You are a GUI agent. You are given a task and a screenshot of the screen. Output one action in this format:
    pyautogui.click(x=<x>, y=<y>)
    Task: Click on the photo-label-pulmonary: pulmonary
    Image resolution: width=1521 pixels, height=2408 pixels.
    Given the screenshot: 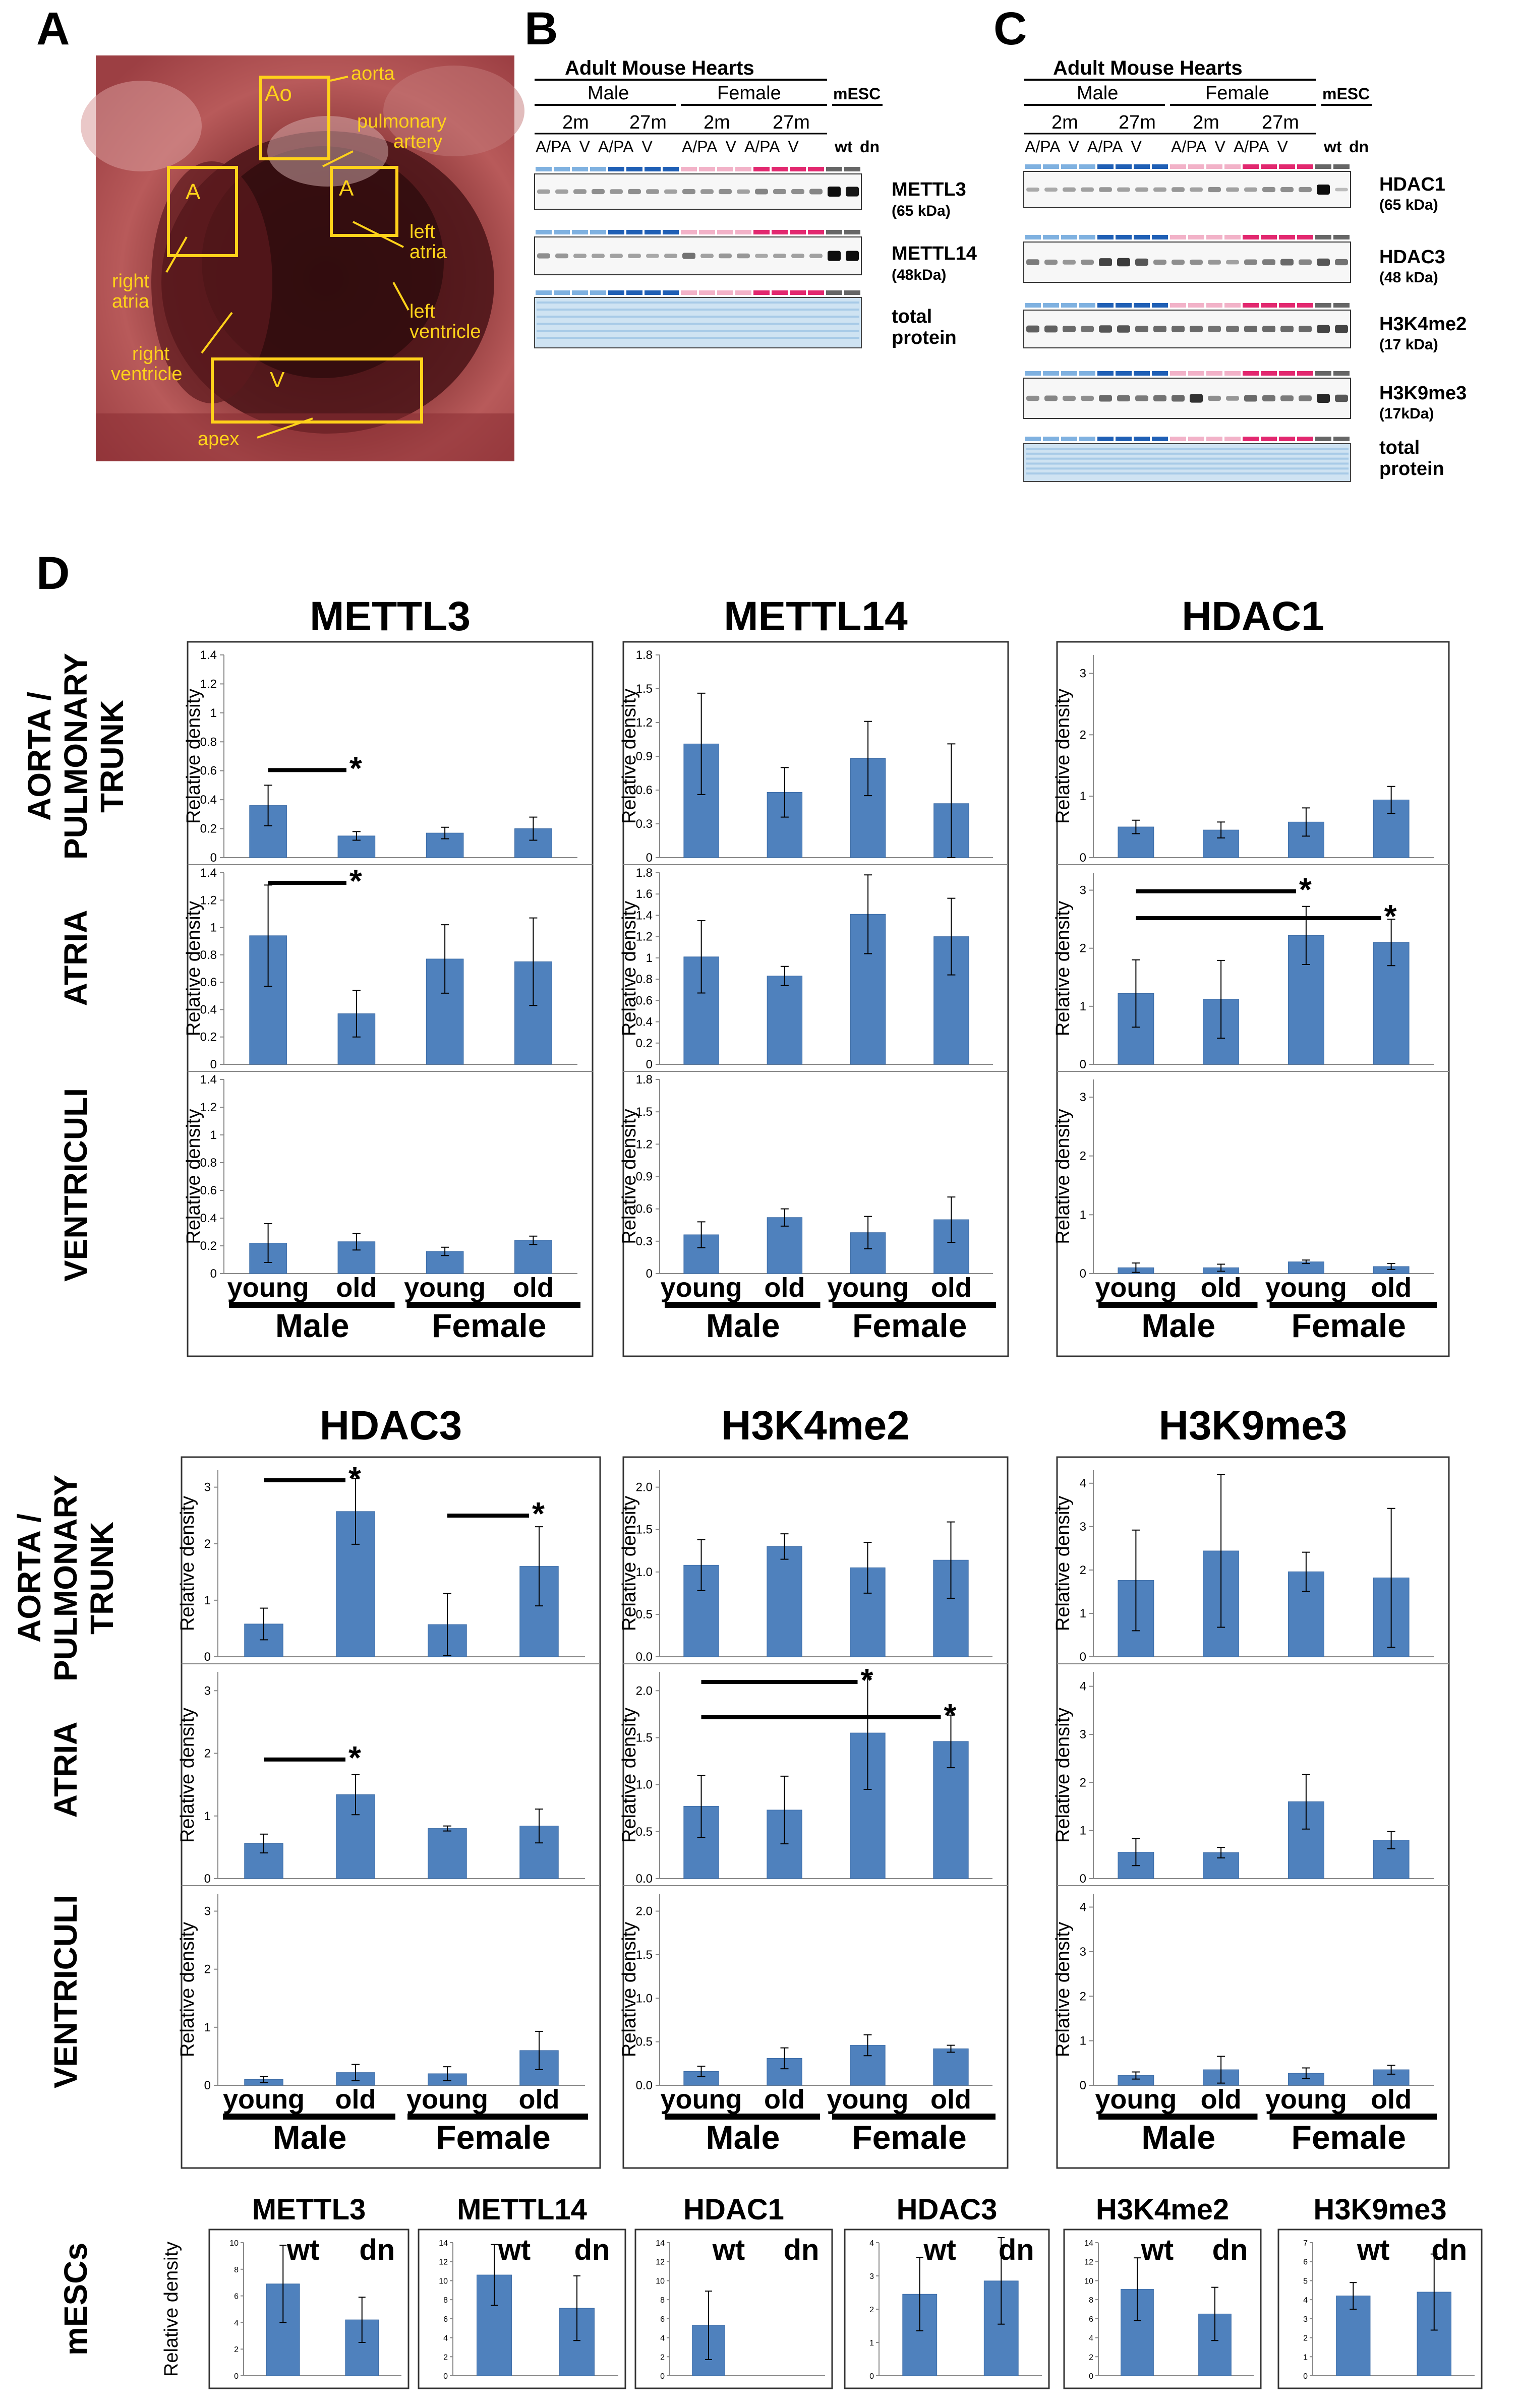 What is the action you would take?
    pyautogui.click(x=401, y=121)
    